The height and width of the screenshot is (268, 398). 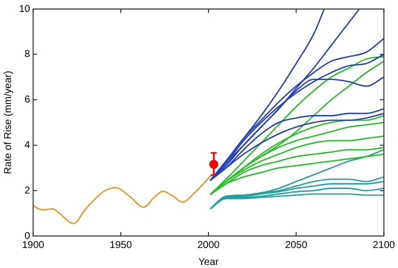 I want to click on x-axis-title: Year, so click(x=209, y=262).